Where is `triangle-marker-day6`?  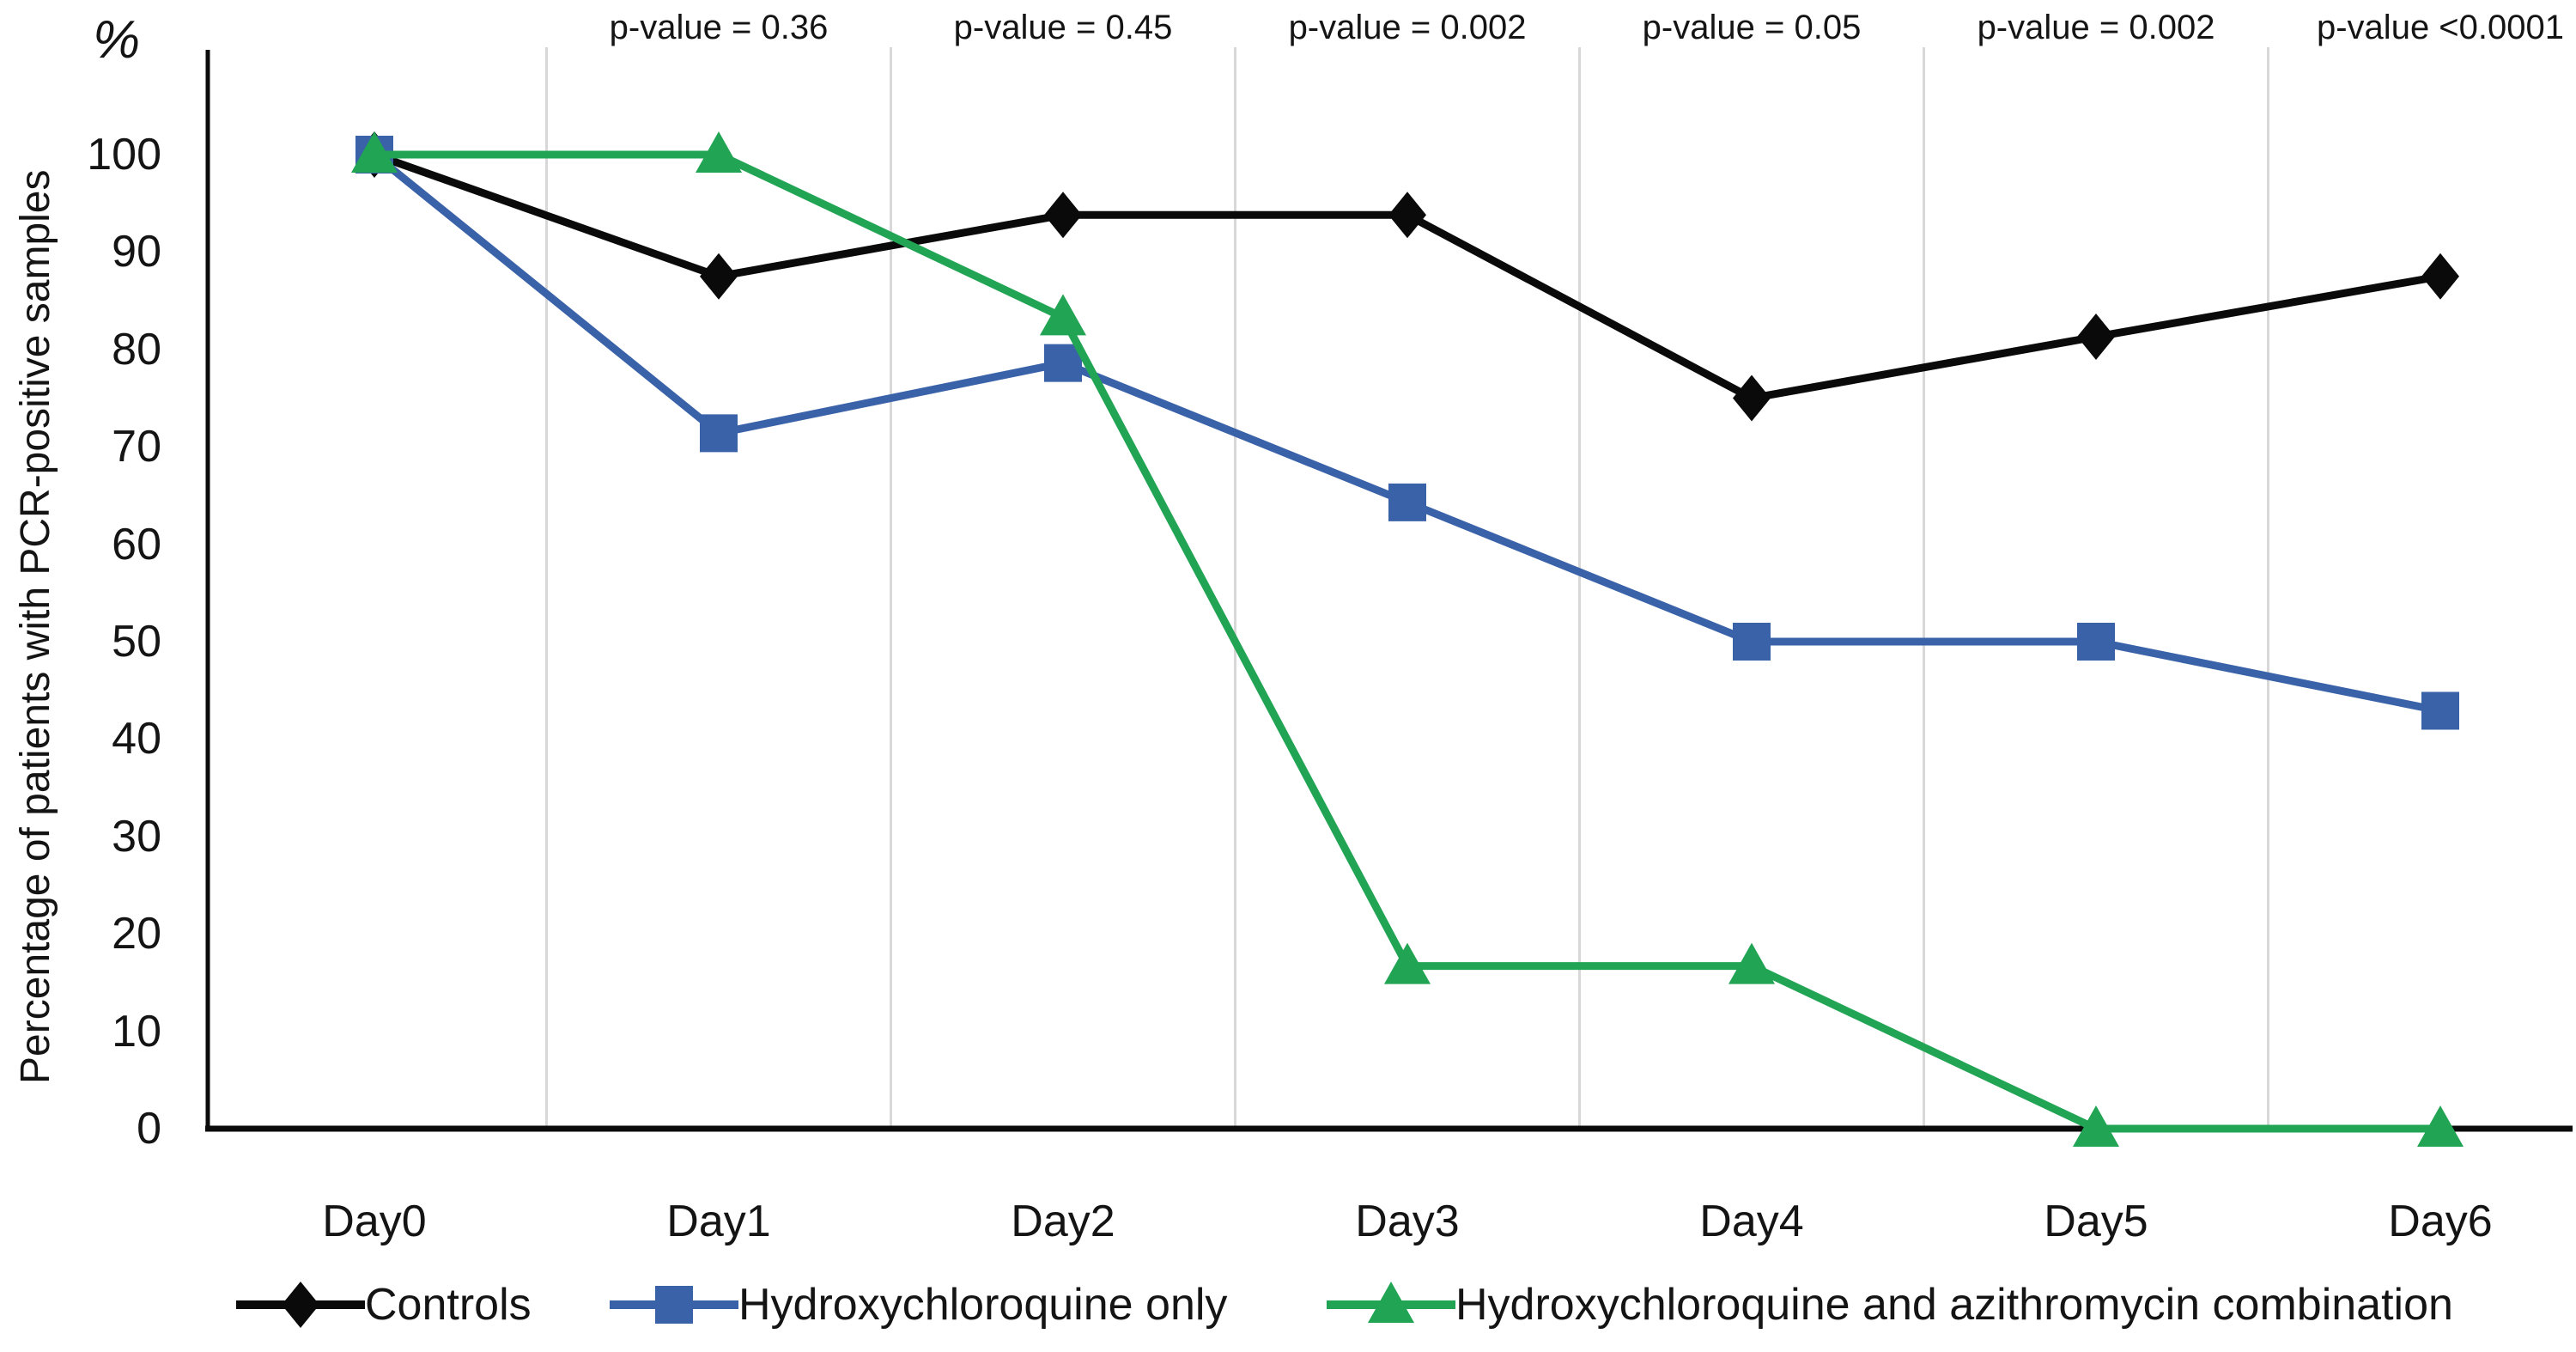 triangle-marker-day6 is located at coordinates (2441, 1126).